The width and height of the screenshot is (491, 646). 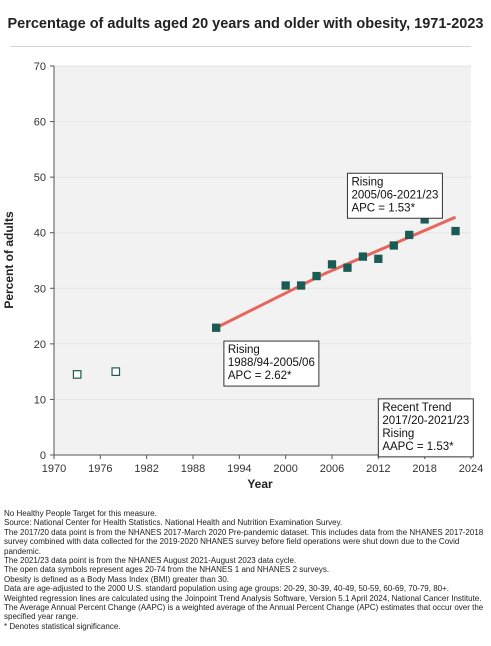 I want to click on annotation-line: 2017/20-2021/23, so click(x=425, y=421).